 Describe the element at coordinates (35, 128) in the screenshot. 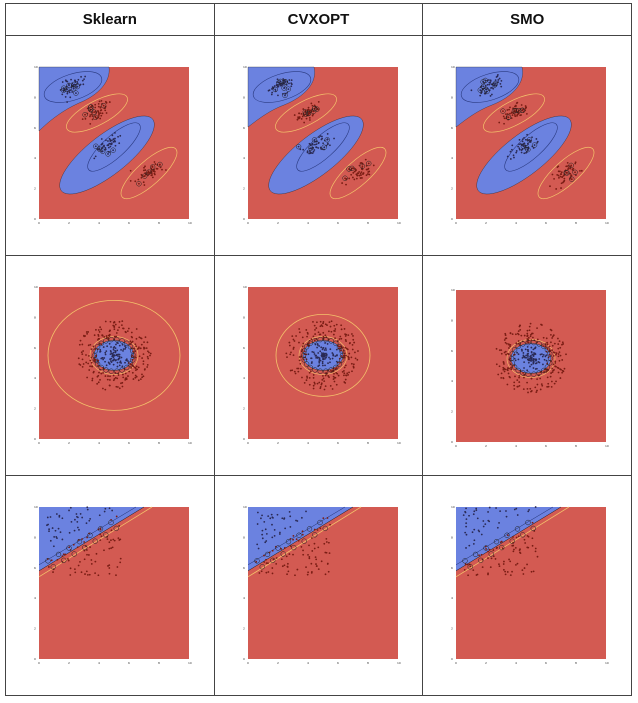

I see `y-tick-label: 6` at that location.